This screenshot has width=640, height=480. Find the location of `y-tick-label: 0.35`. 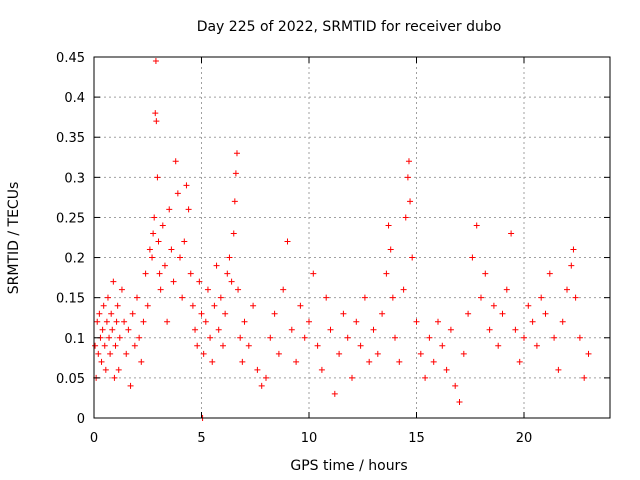

y-tick-label: 0.35 is located at coordinates (70, 138).